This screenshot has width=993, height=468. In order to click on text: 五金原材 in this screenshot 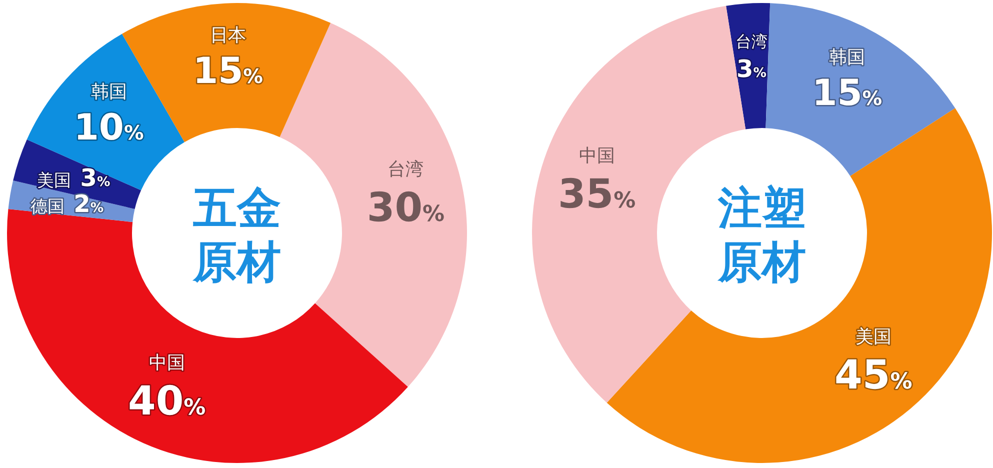, I will do `click(236, 235)`.